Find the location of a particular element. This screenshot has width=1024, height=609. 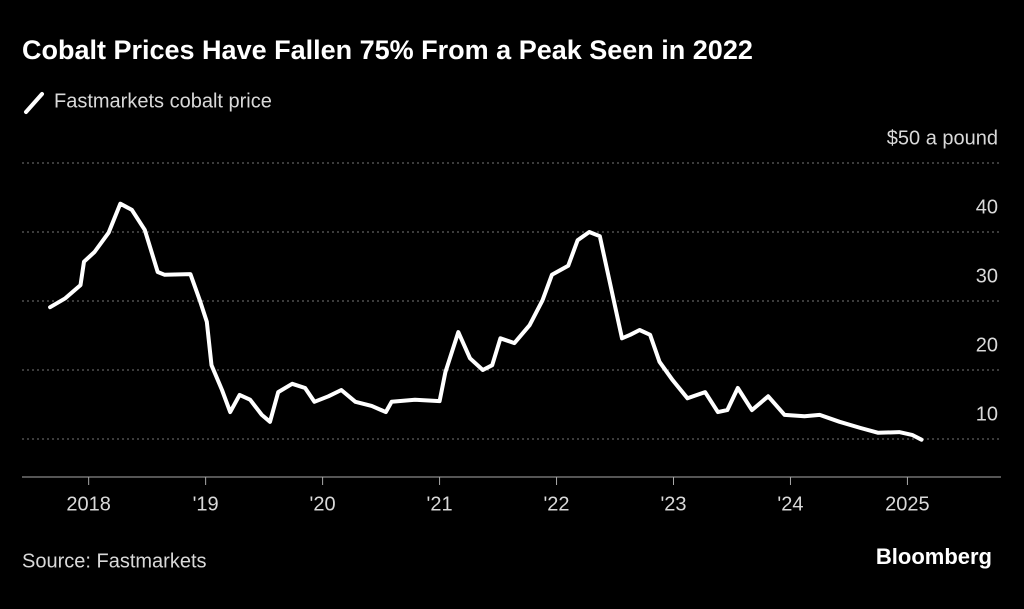

x-tick-label: '21 is located at coordinates (440, 504).